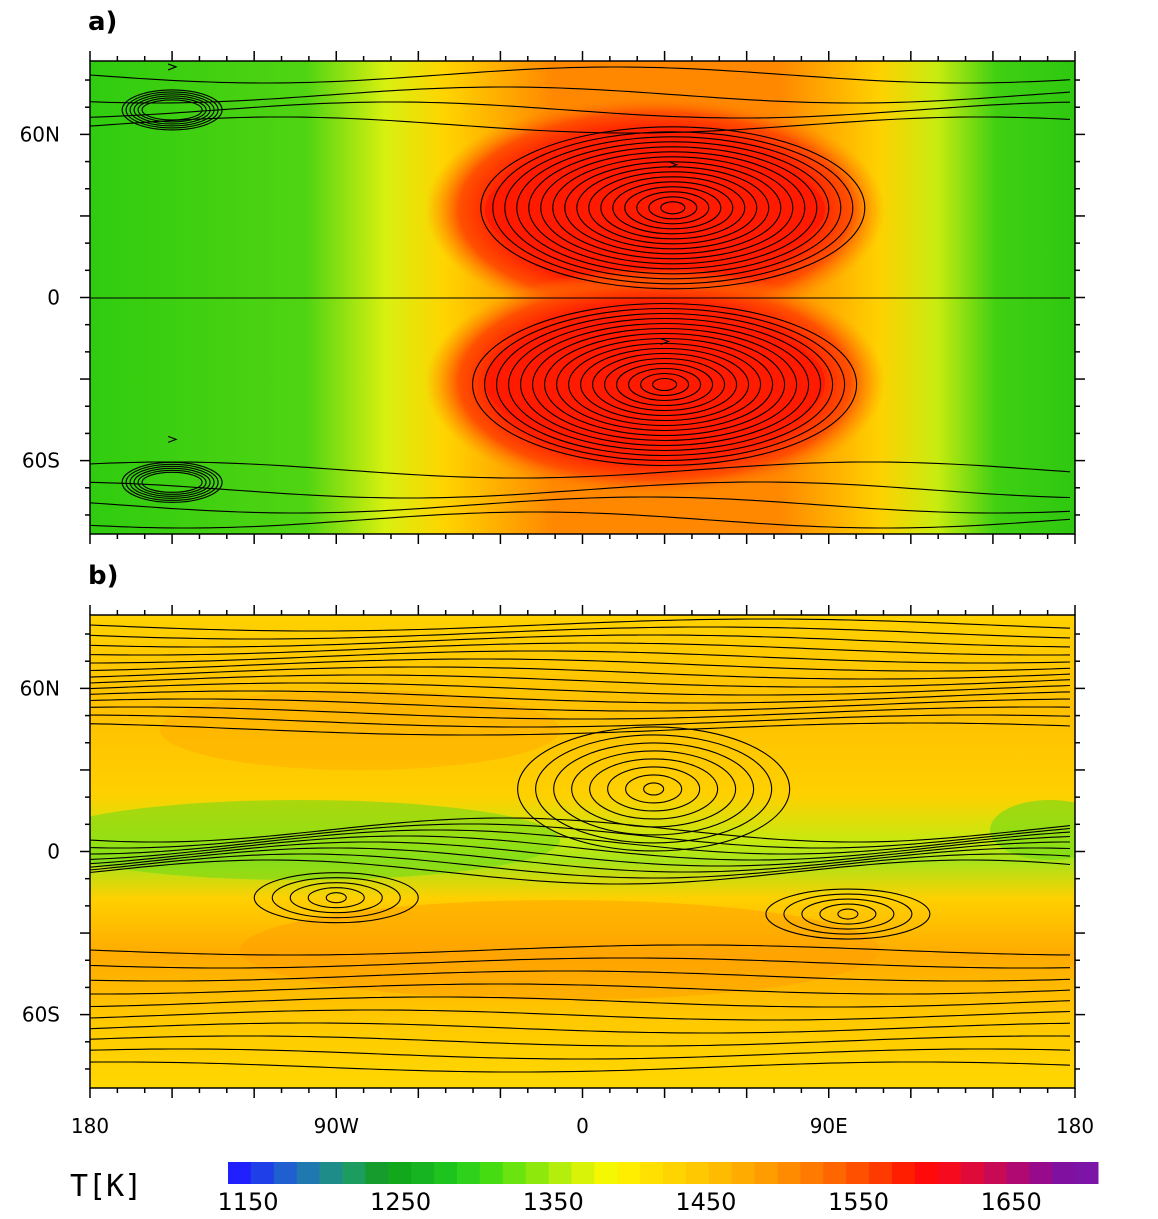  I want to click on x-tick-label: 90E, so click(829, 1126).